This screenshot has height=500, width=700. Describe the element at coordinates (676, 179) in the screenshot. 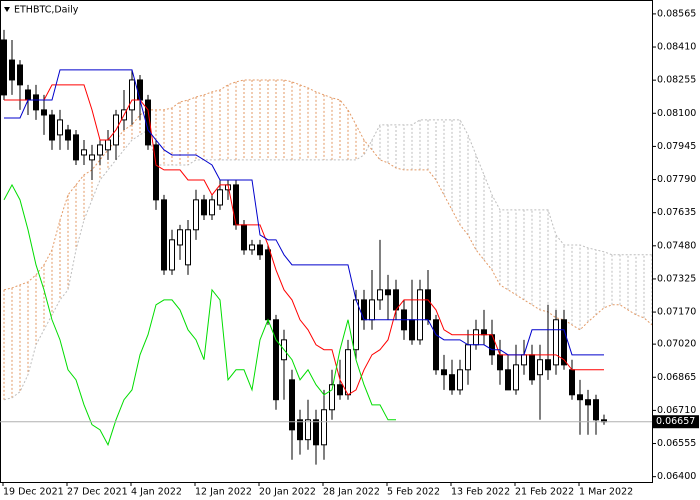

I see `y-tick-label: 0.07790` at that location.